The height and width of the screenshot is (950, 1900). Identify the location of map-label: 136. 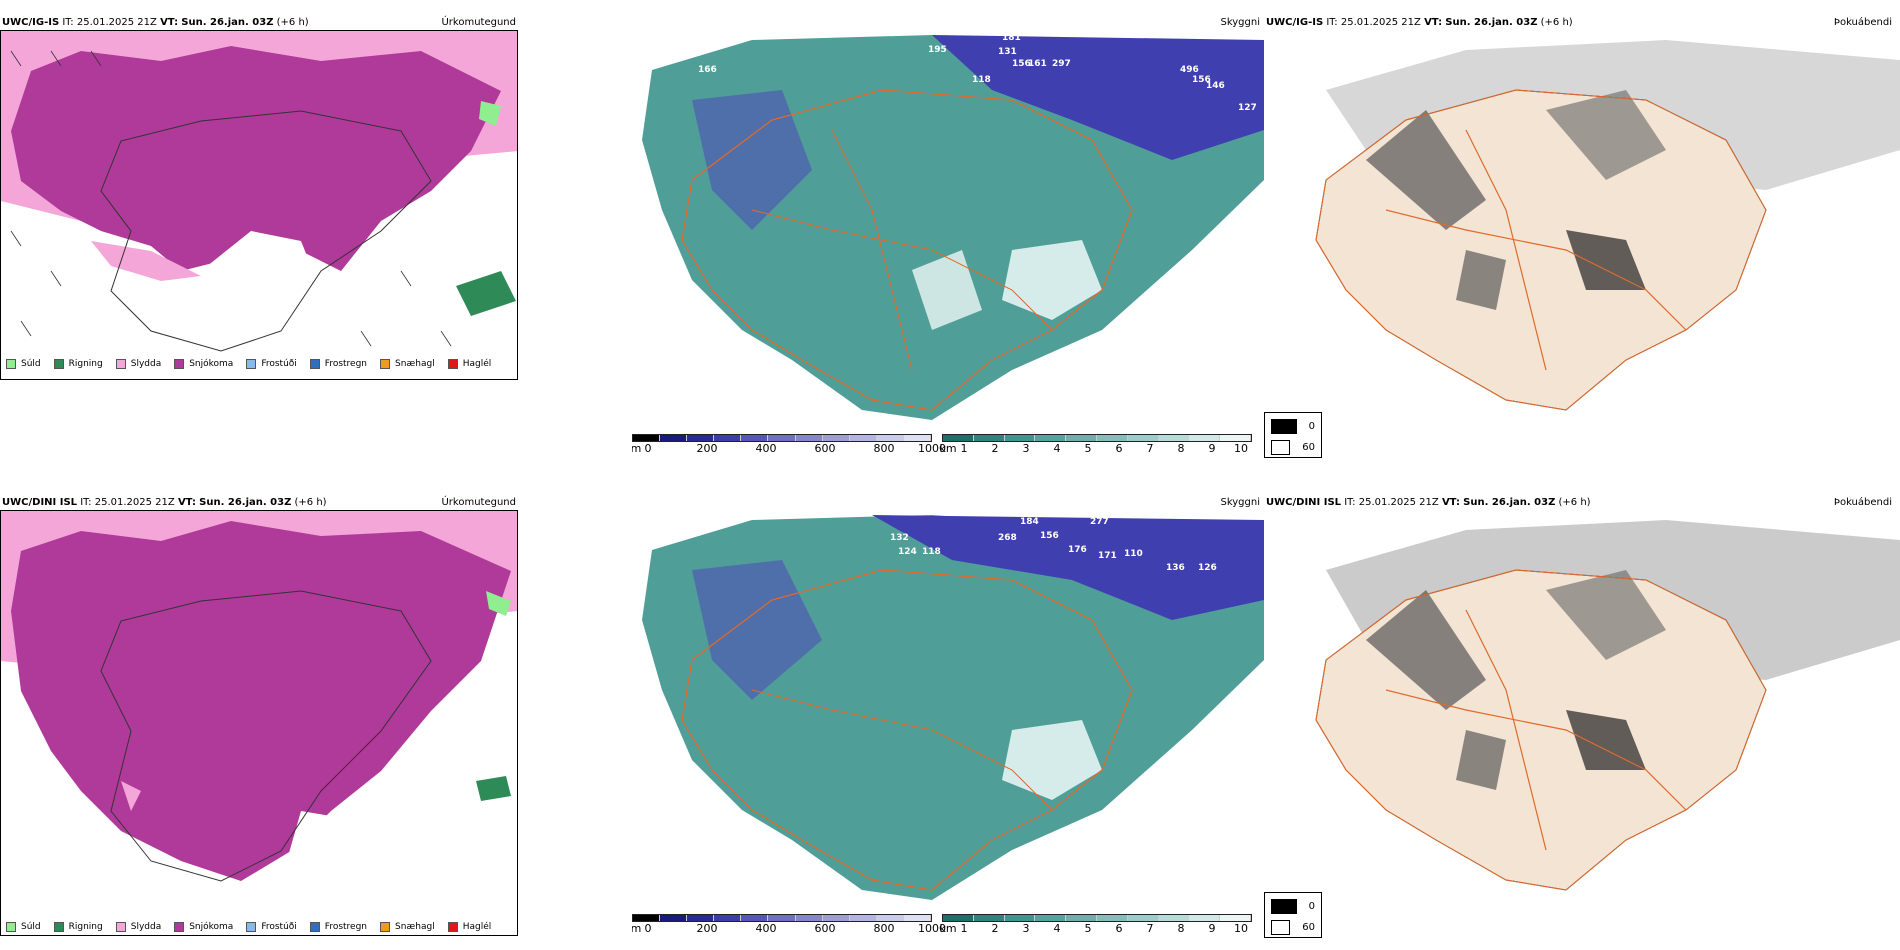
(1175, 568).